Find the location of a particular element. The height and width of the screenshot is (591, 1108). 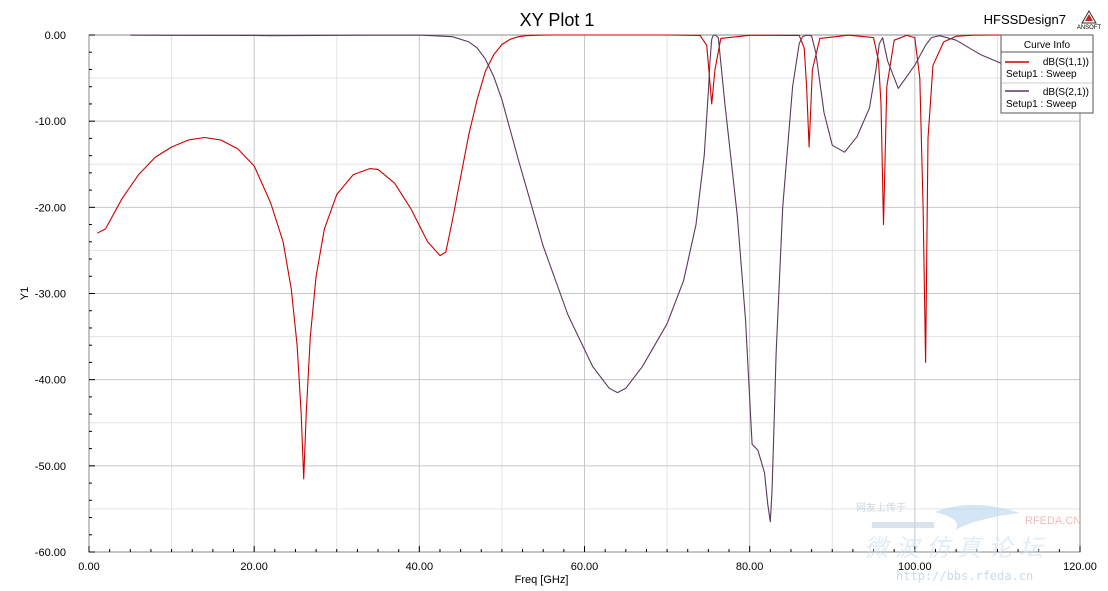

legend-frame is located at coordinates (1047, 74).